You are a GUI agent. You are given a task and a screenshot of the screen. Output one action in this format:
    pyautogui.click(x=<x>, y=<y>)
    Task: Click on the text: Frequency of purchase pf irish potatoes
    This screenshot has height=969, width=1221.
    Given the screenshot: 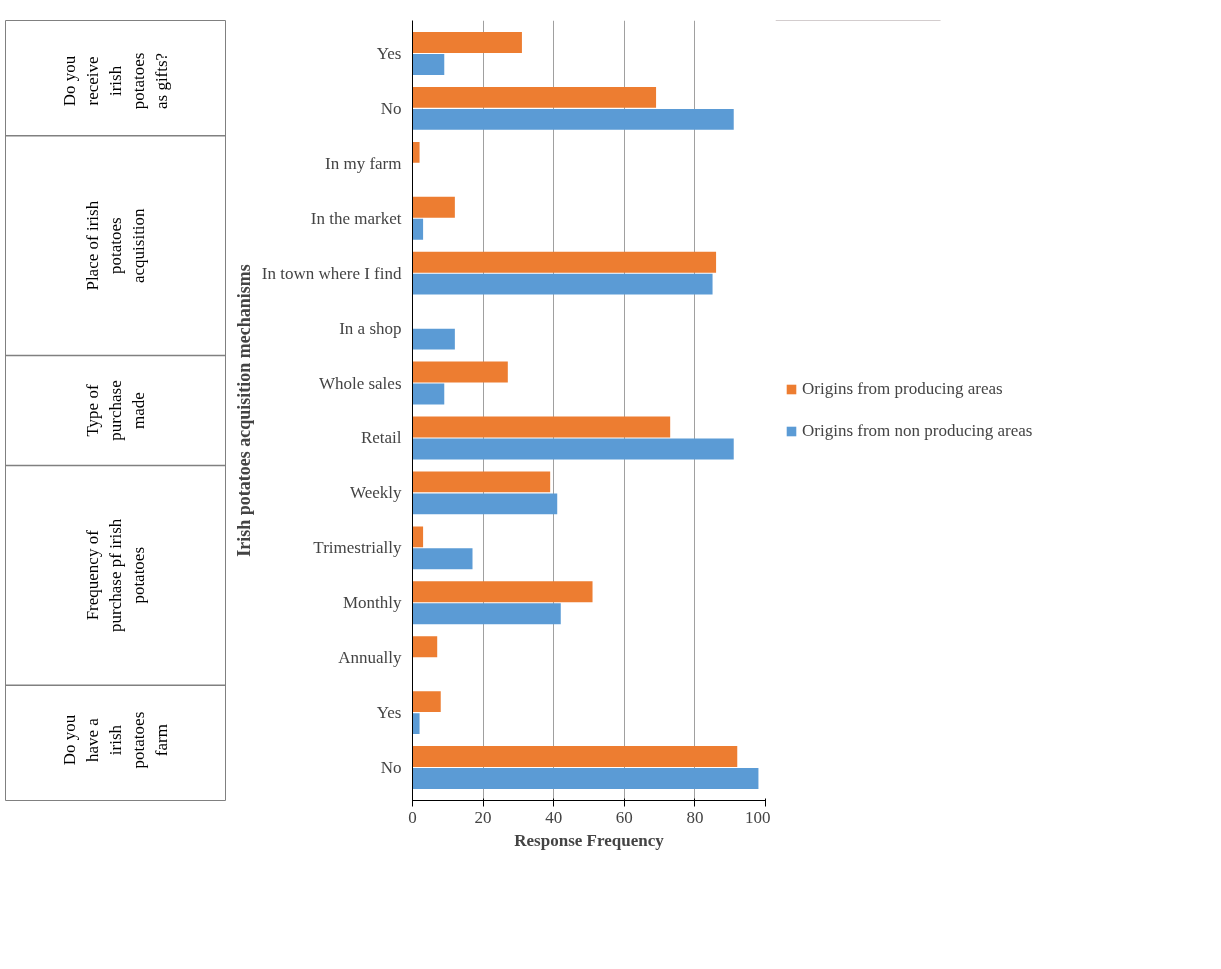 What is the action you would take?
    pyautogui.click(x=115, y=575)
    